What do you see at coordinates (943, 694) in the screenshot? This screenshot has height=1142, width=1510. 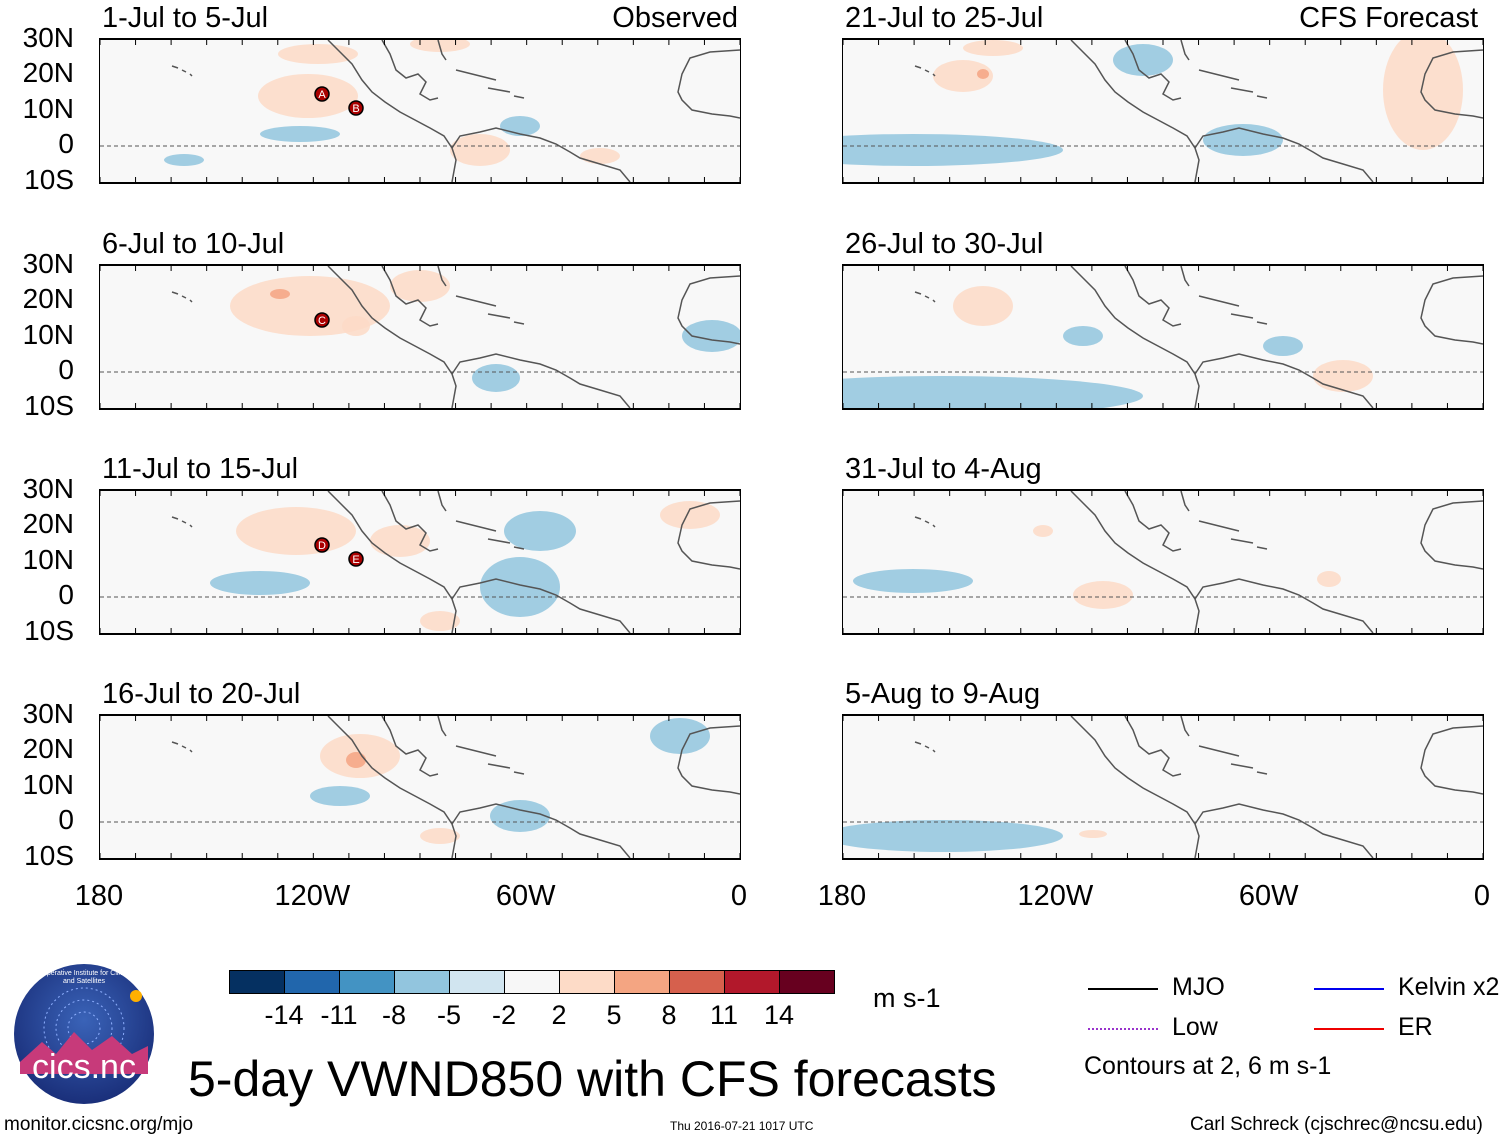 I see `panel-title: 5-Aug to 9-Aug` at bounding box center [943, 694].